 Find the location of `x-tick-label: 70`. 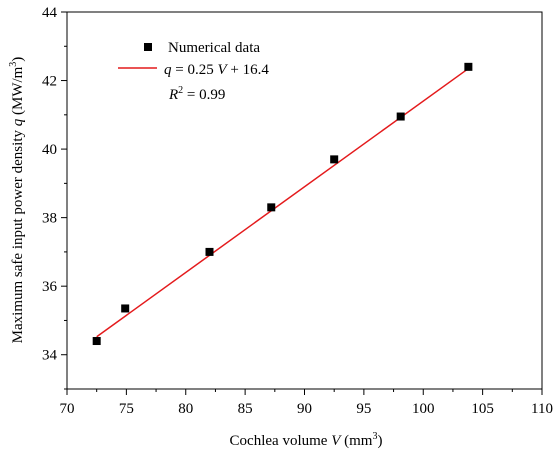

x-tick-label: 70 is located at coordinates (67, 409).